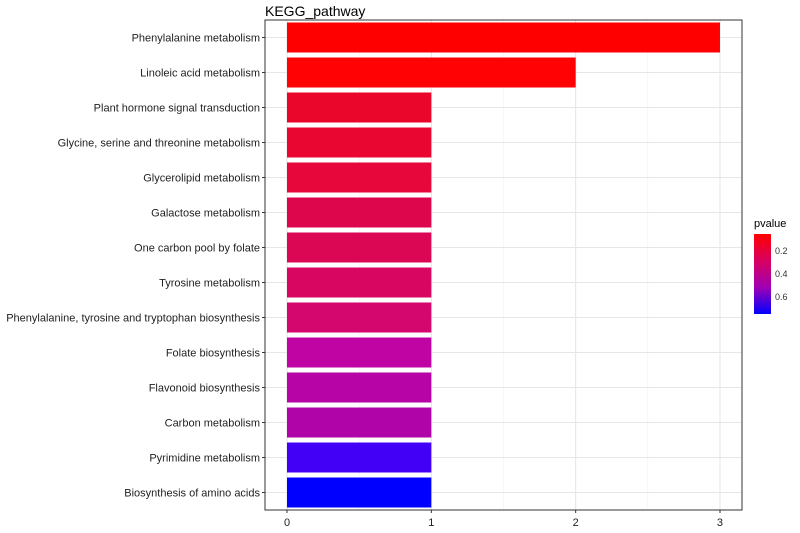 The width and height of the screenshot is (800, 533). Describe the element at coordinates (720, 523) in the screenshot. I see `x-tick-label: 3` at that location.